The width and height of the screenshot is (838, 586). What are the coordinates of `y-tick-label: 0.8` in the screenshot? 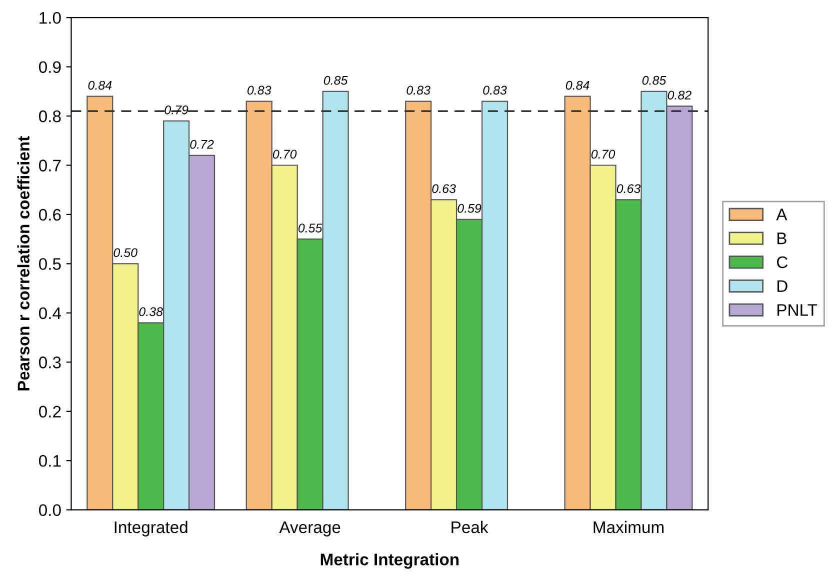 It's located at (49, 116).